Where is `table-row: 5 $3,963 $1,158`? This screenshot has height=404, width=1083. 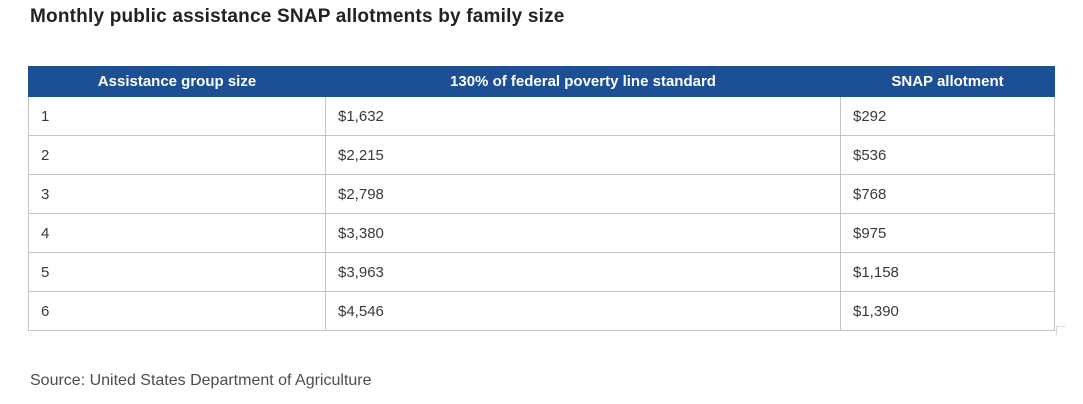
table-row: 5 $3,963 $1,158 is located at coordinates (541, 272).